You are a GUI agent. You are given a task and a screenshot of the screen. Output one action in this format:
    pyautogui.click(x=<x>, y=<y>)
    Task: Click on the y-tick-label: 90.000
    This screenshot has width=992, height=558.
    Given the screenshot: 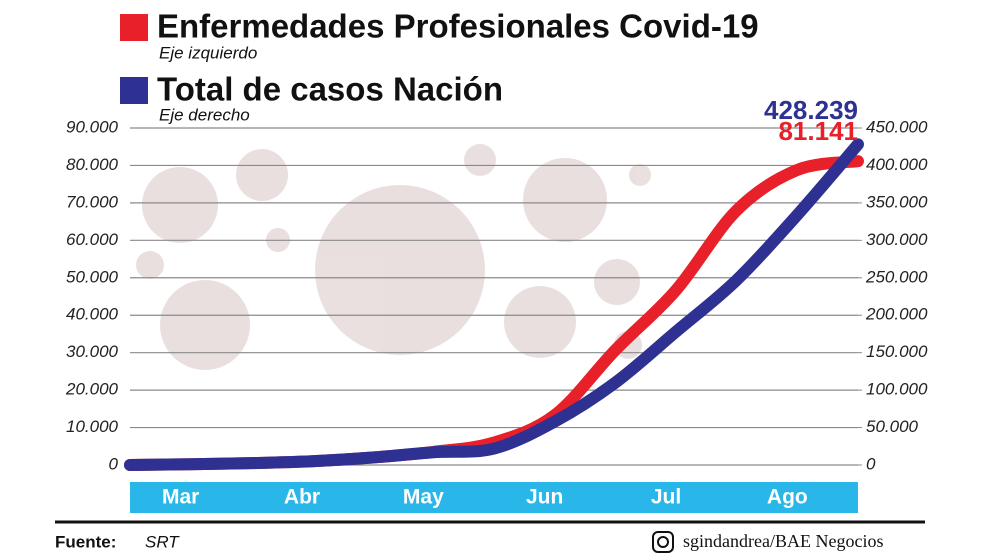 What is the action you would take?
    pyautogui.click(x=92, y=126)
    